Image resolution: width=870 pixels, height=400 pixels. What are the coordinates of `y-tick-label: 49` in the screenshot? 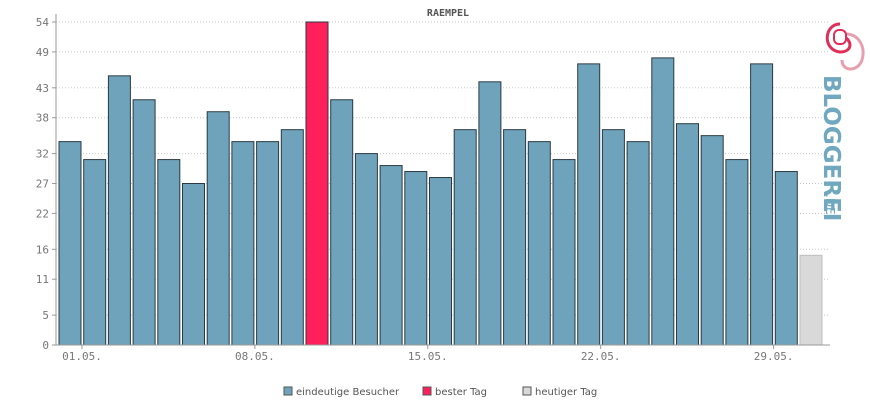 It's located at (42, 52).